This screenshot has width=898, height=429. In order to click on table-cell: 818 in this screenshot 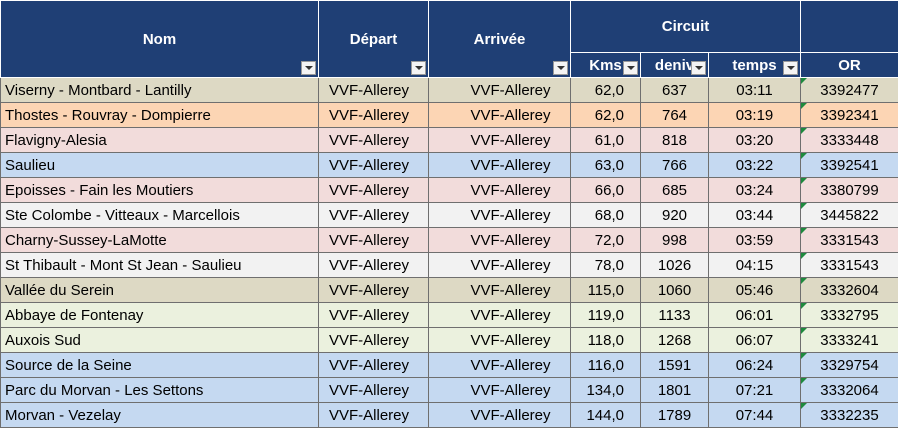, I will do `click(674, 140)`.